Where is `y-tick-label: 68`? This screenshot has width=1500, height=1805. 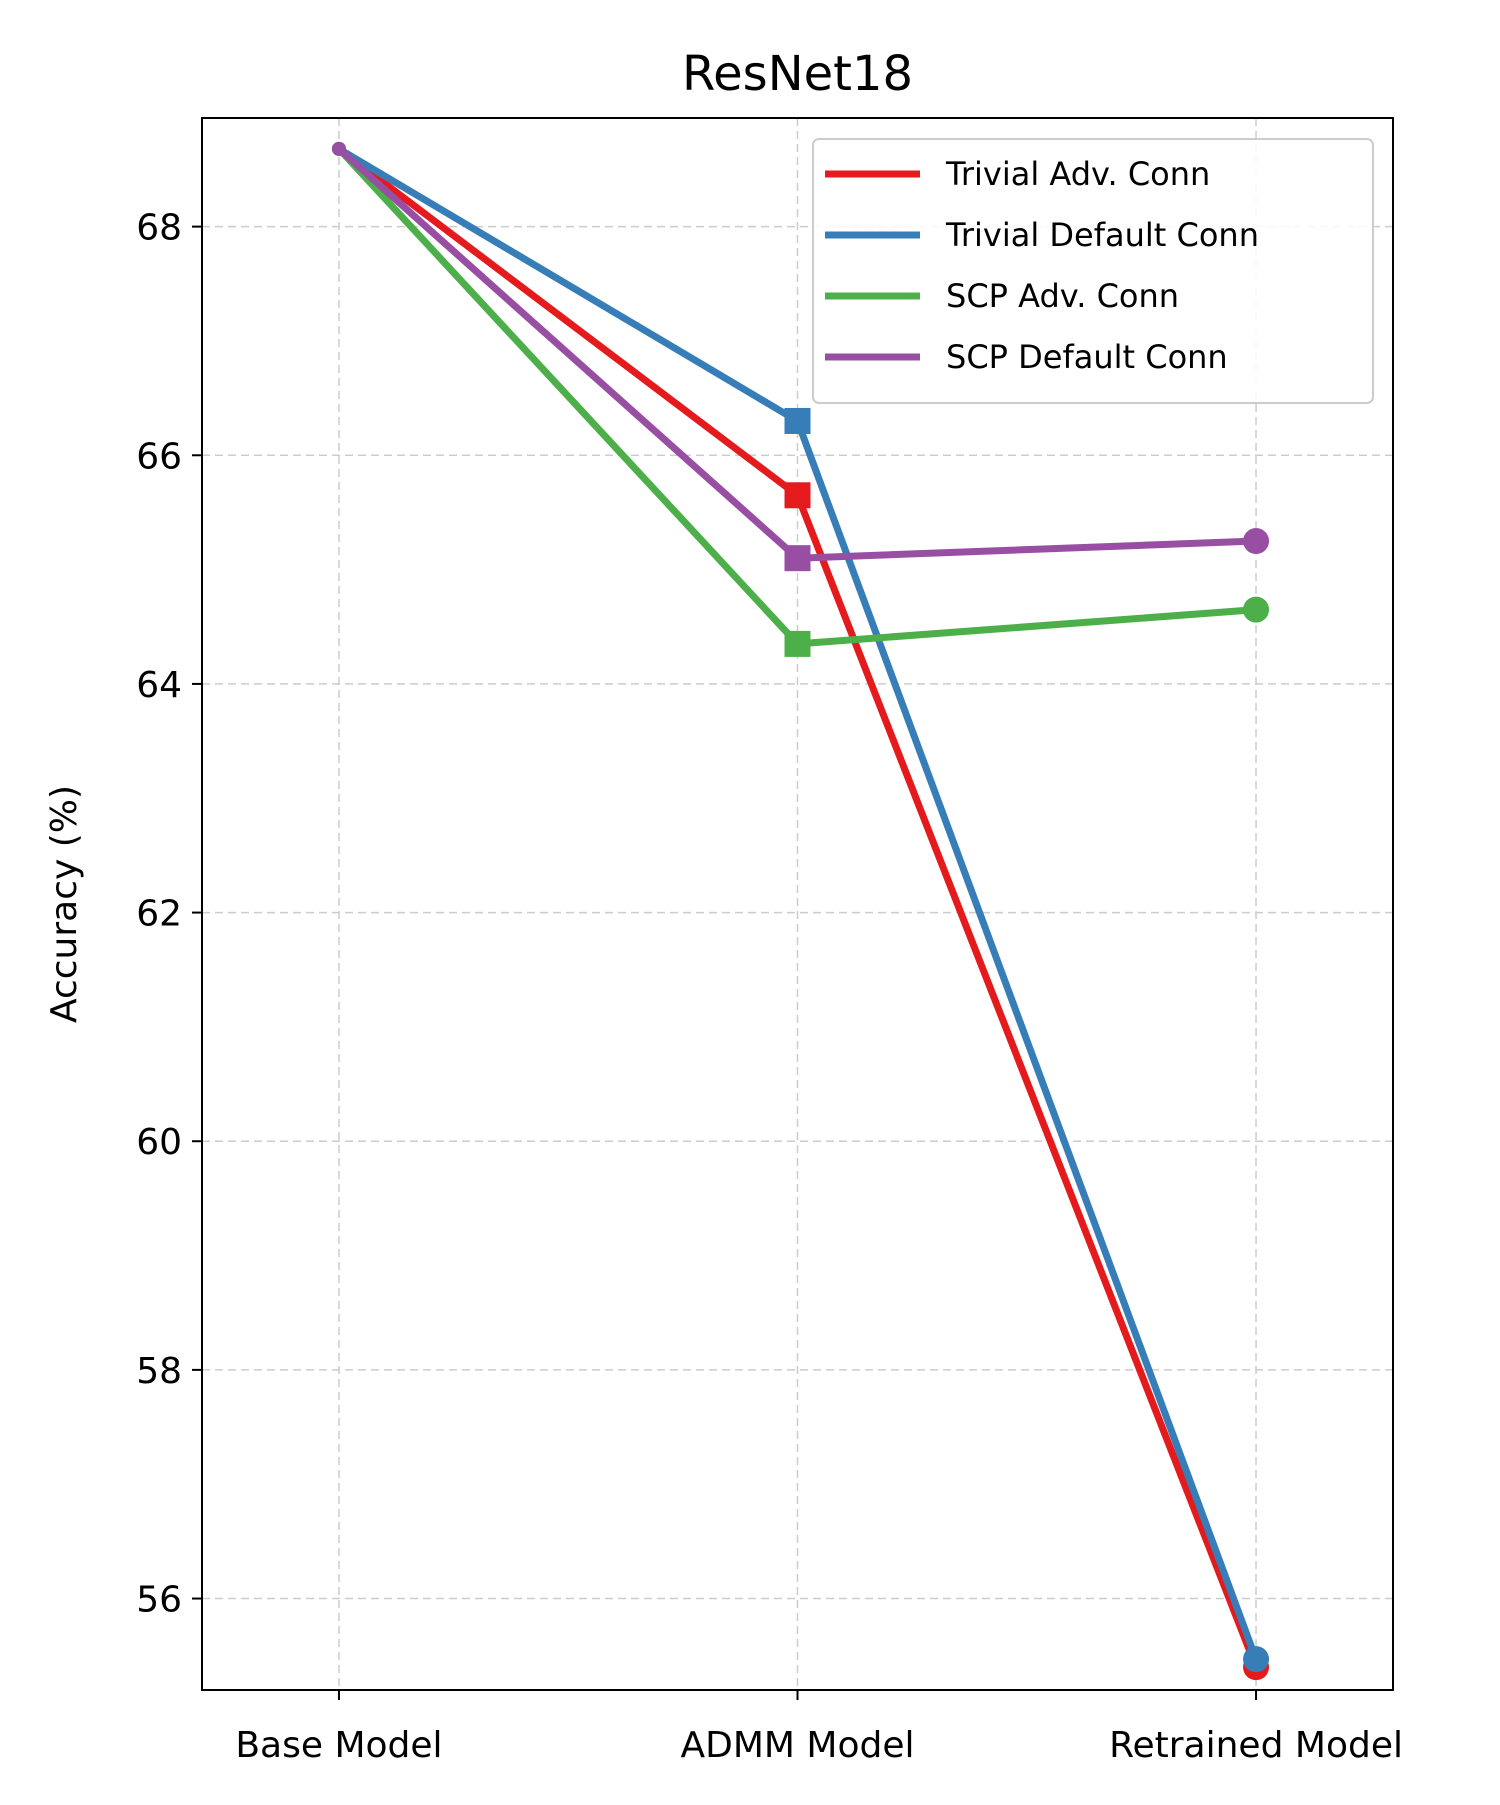 y-tick-label: 68 is located at coordinates (159, 228).